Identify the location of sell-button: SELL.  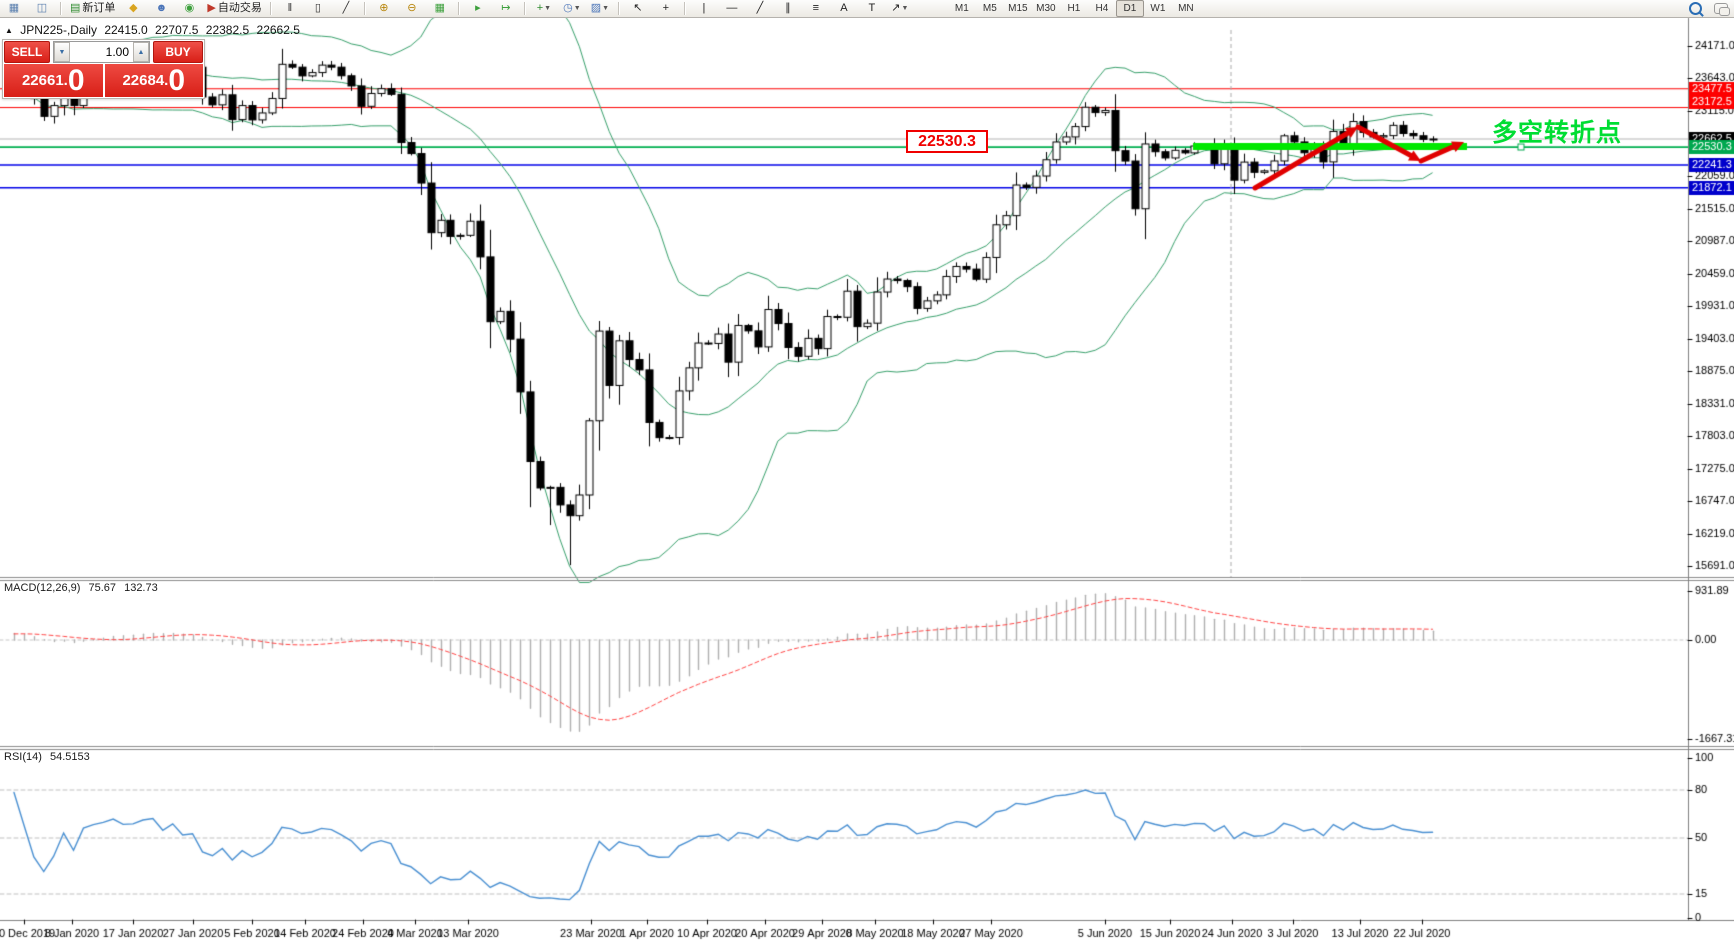
(27, 52).